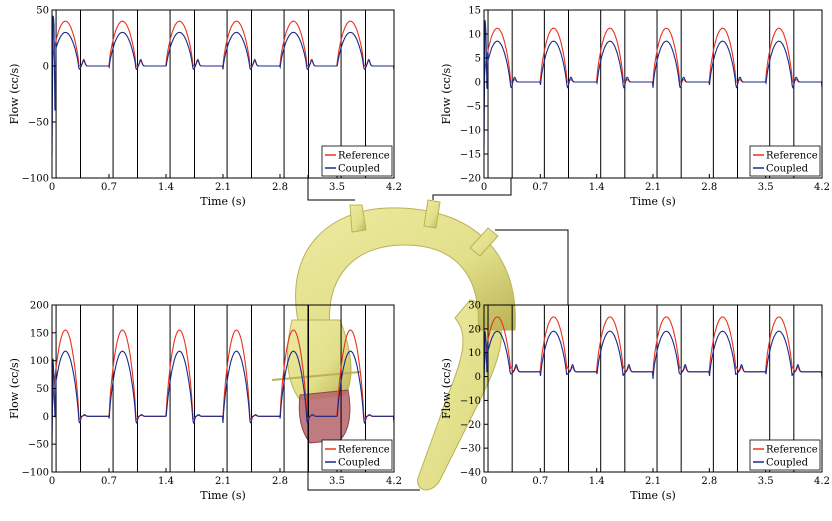 The image size is (832, 521). What do you see at coordinates (316, 376) in the screenshot?
I see `coronary-stub` at bounding box center [316, 376].